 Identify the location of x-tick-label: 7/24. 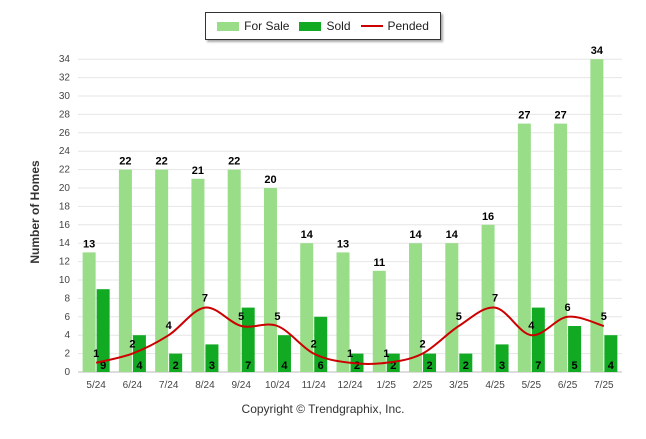
(169, 385).